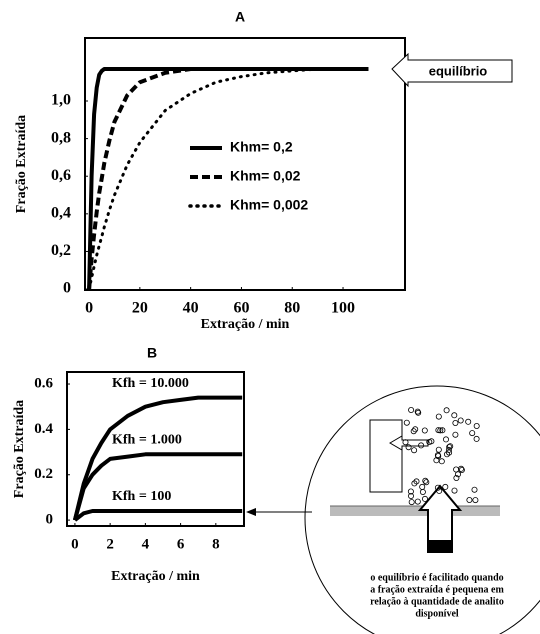 The width and height of the screenshot is (540, 634). What do you see at coordinates (240, 17) in the screenshot?
I see `chart-title: A` at bounding box center [240, 17].